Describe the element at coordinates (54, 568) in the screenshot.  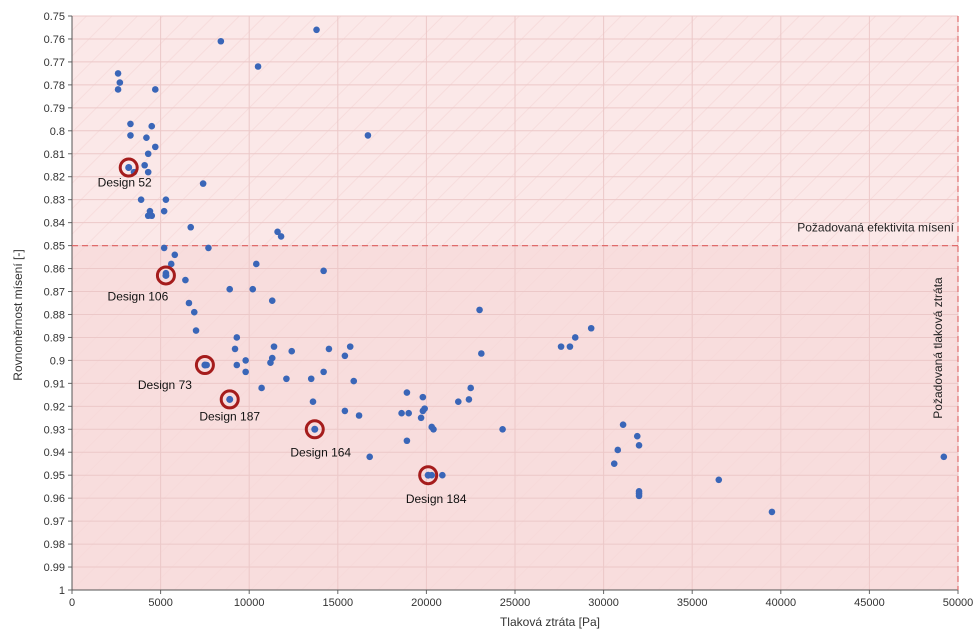
I see `y-tick-label: 0.99` at that location.